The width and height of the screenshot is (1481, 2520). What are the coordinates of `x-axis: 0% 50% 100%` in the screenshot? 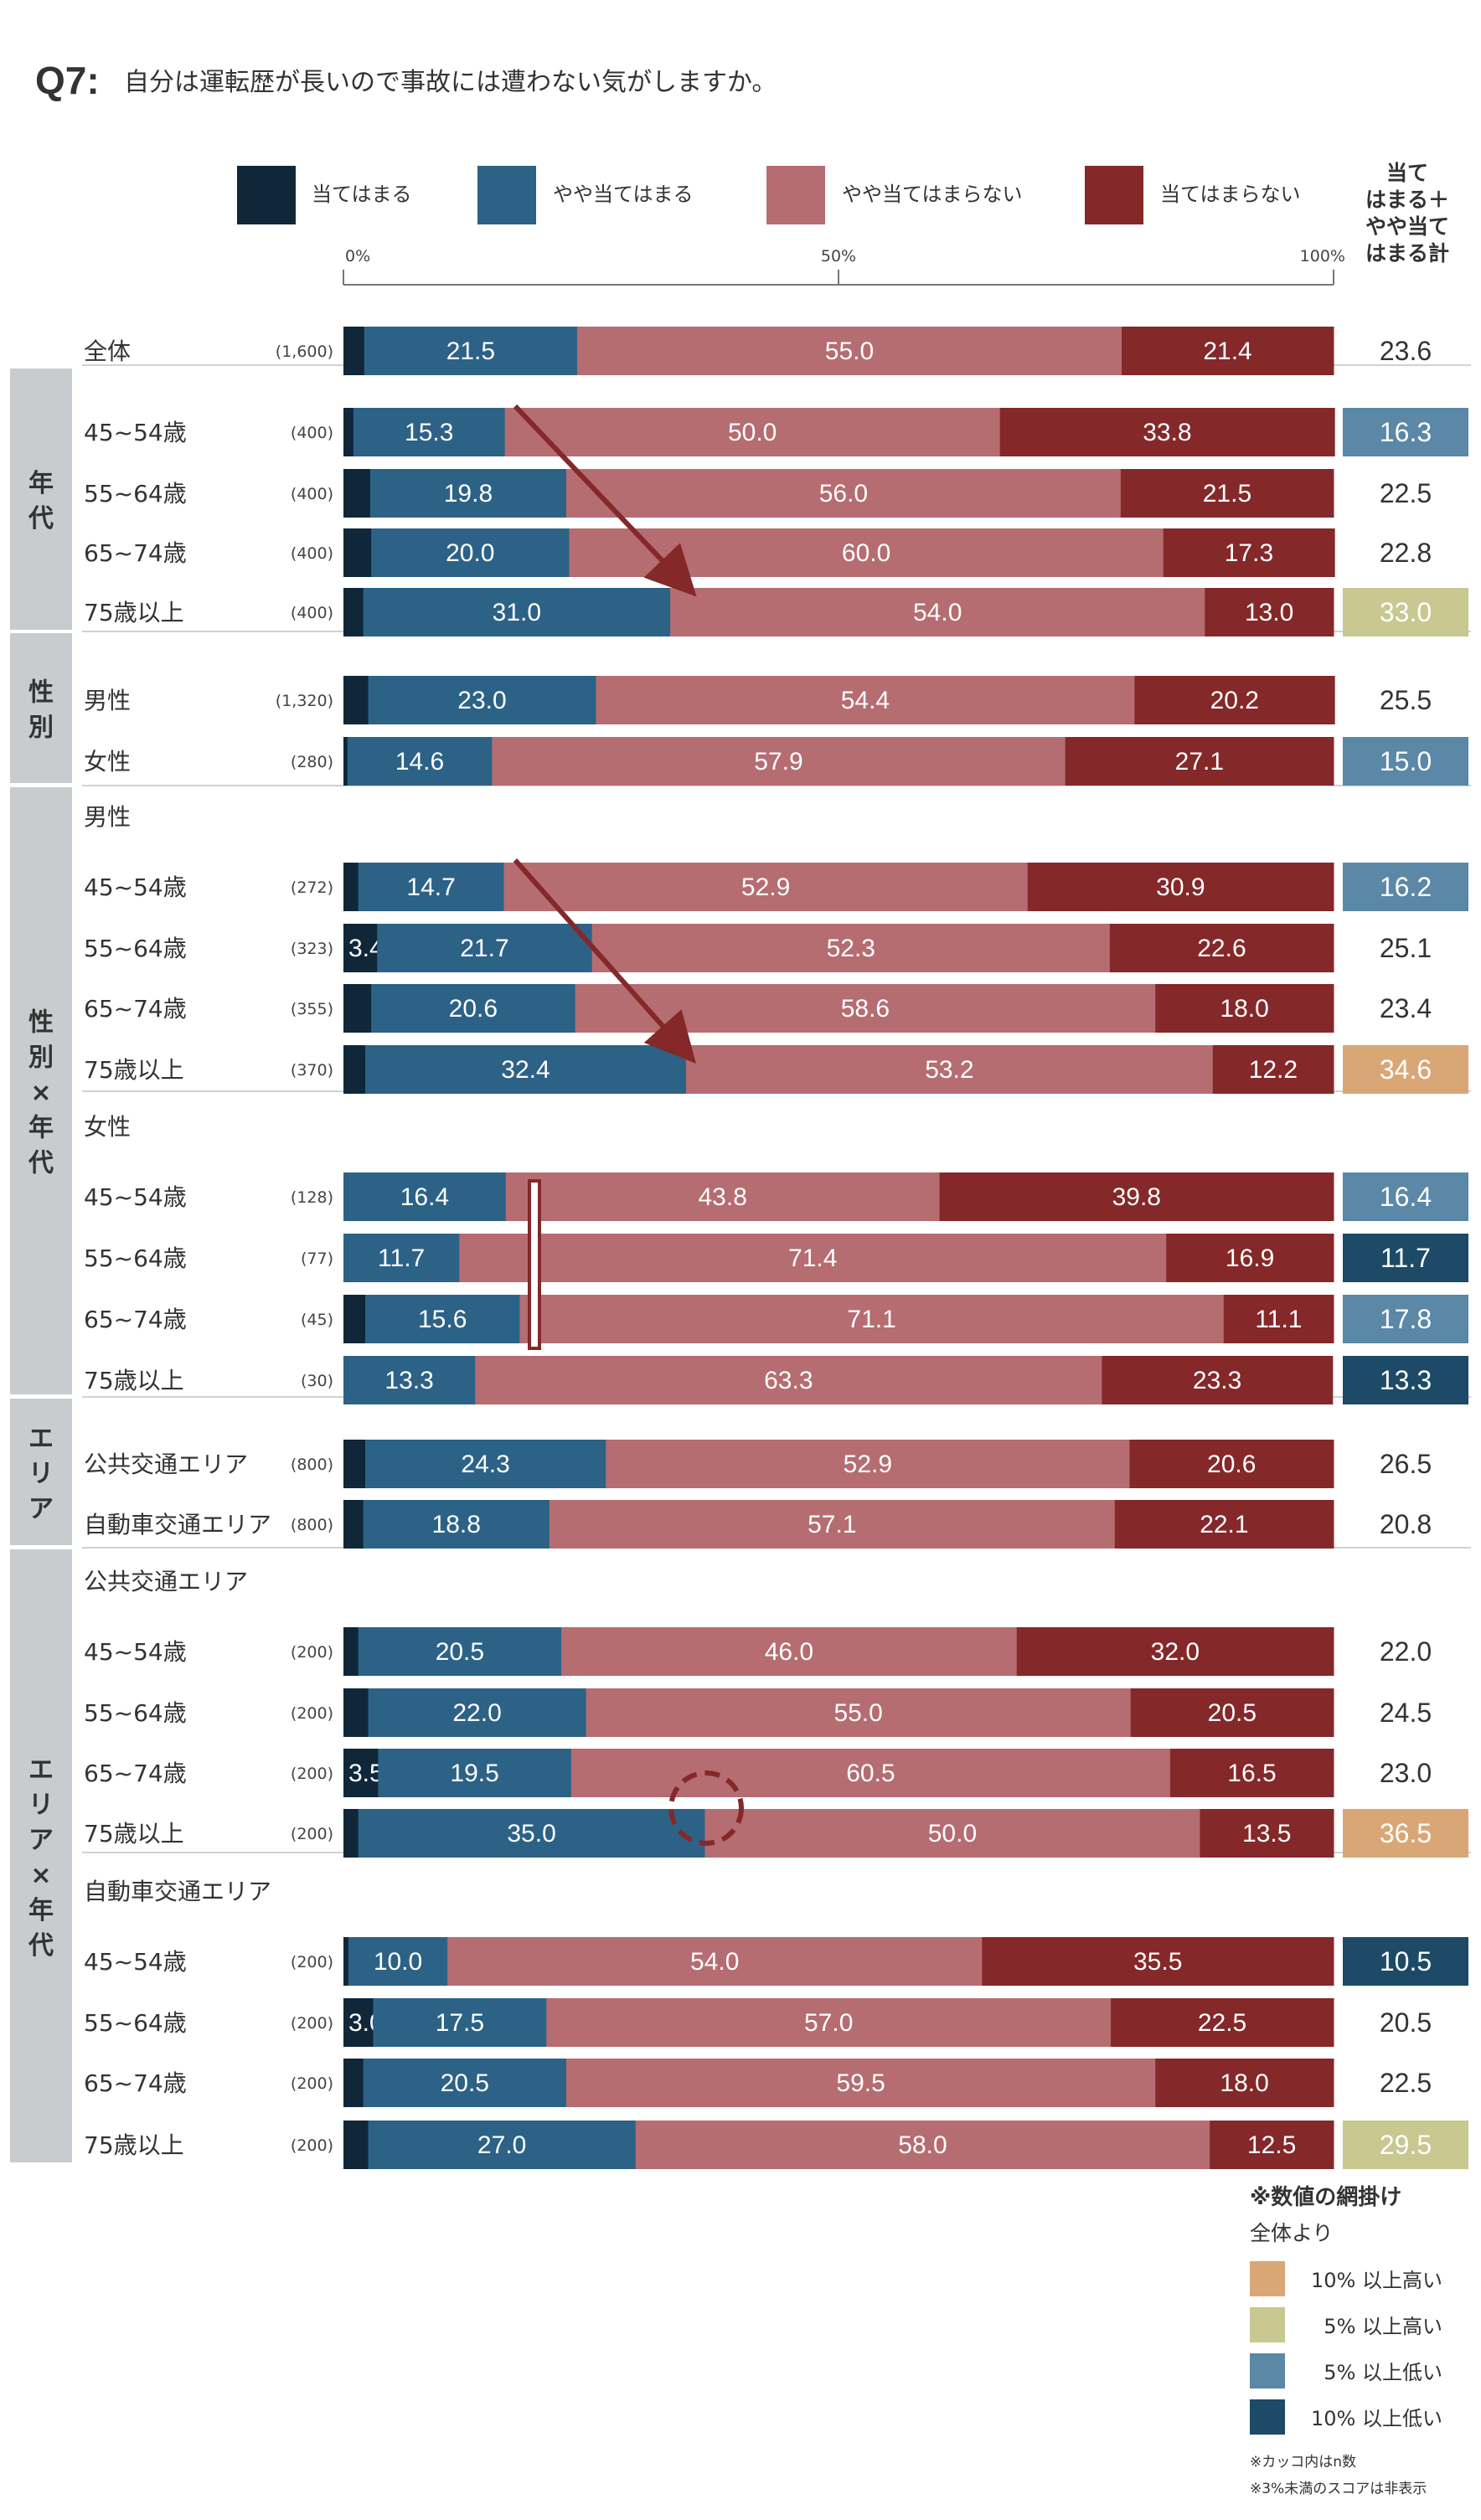 It's located at (844, 267).